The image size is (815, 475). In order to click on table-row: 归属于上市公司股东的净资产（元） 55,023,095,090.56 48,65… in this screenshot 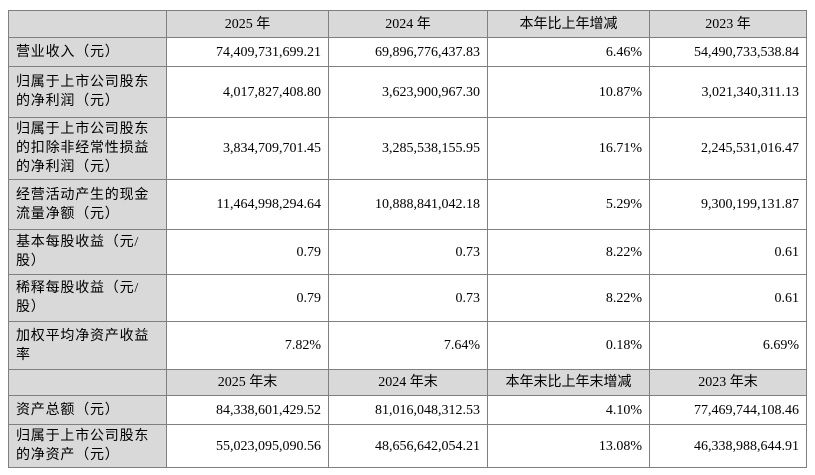, I will do `click(407, 446)`.